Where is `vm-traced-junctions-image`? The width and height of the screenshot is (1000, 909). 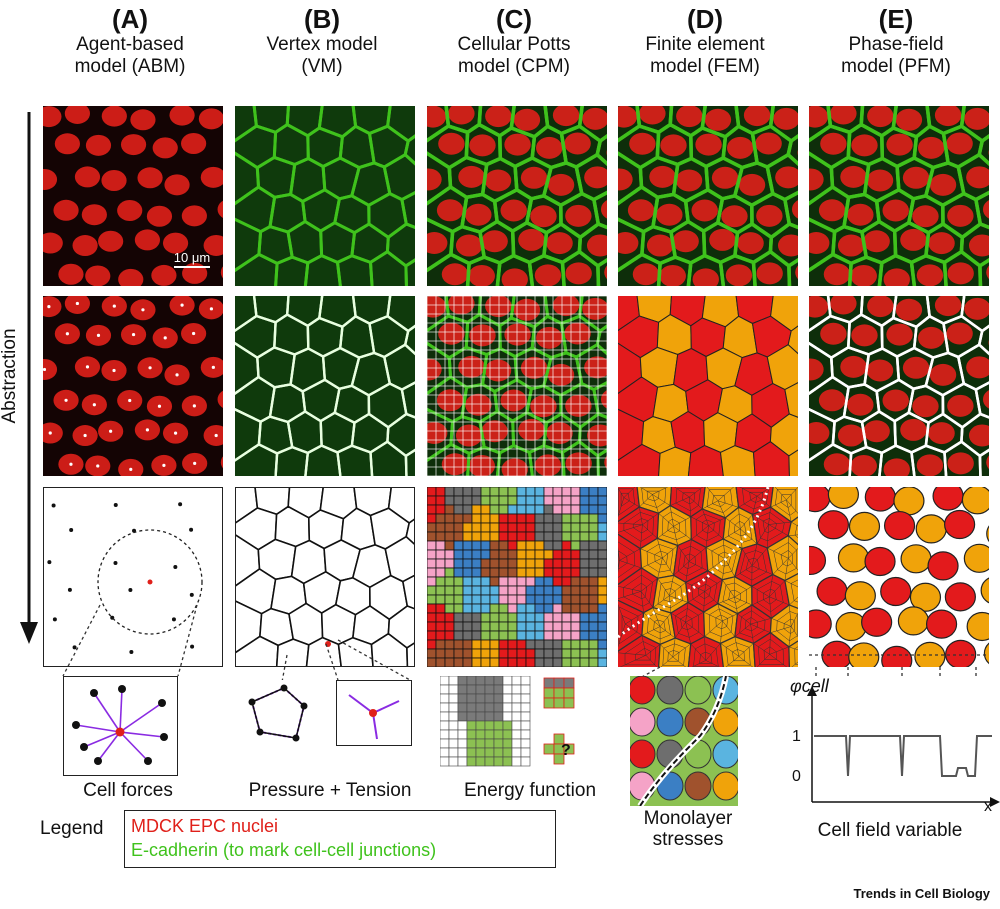 vm-traced-junctions-image is located at coordinates (325, 386).